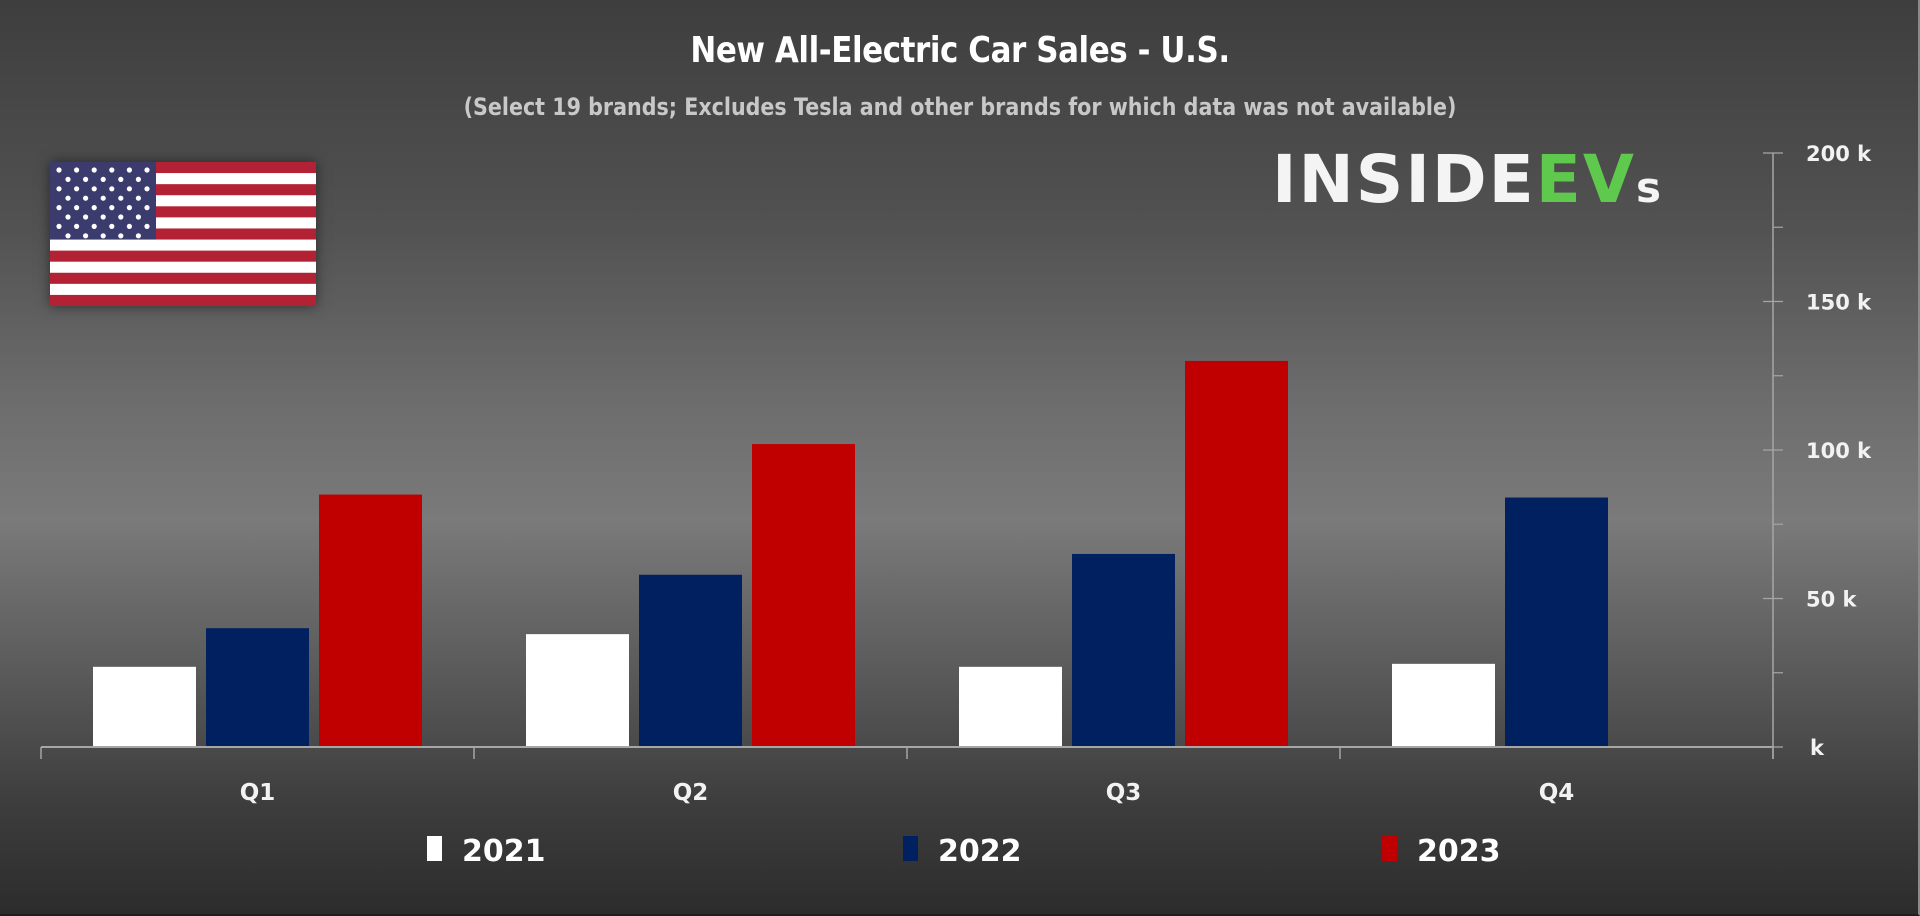 The image size is (1920, 916). Describe the element at coordinates (980, 851) in the screenshot. I see `legend-label-2022: 2022` at that location.